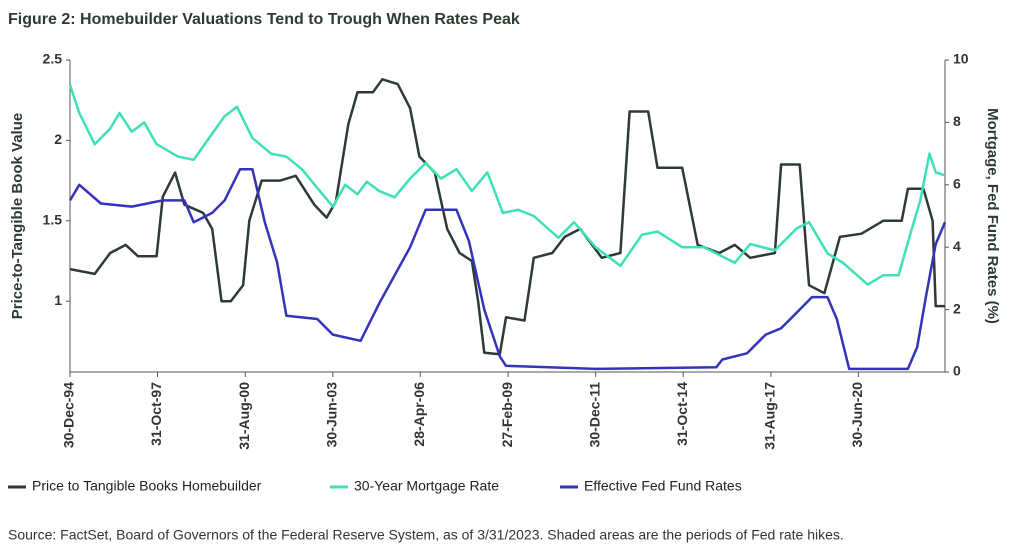  I want to click on y2-tick-label: 6, so click(957, 184).